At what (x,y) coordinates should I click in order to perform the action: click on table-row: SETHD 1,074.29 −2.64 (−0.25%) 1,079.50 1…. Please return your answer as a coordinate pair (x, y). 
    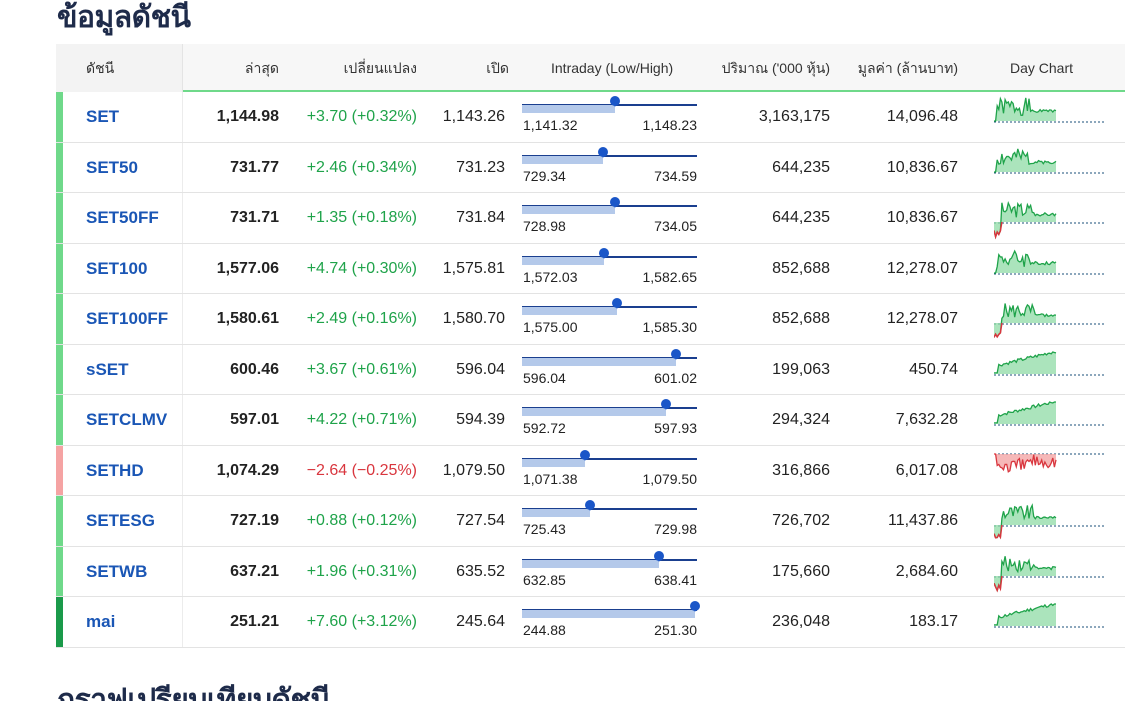
    Looking at the image, I should click on (590, 470).